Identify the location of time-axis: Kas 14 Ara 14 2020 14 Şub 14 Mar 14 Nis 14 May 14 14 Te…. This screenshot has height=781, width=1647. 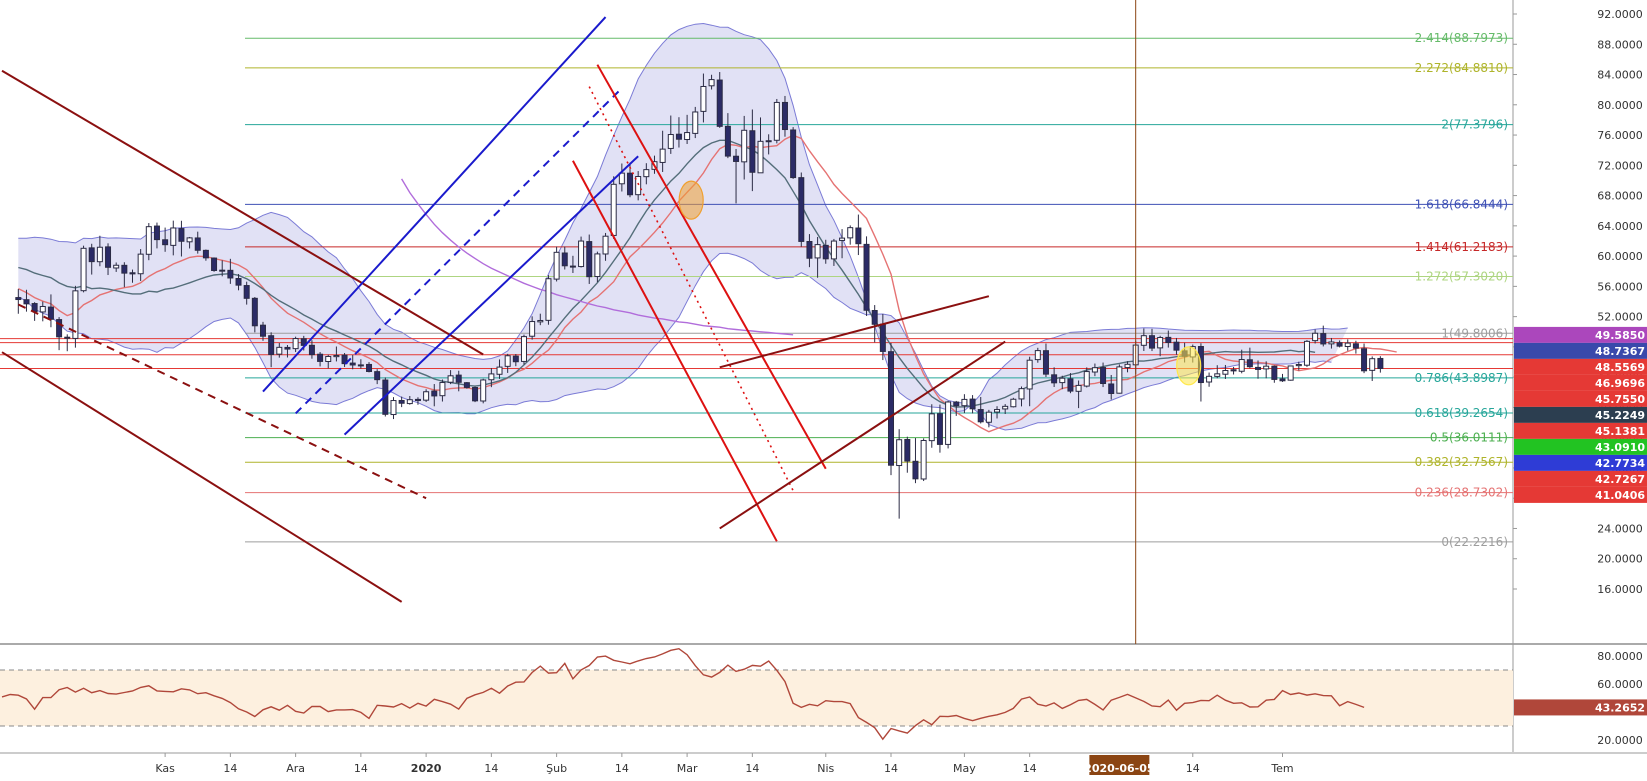
(724, 764).